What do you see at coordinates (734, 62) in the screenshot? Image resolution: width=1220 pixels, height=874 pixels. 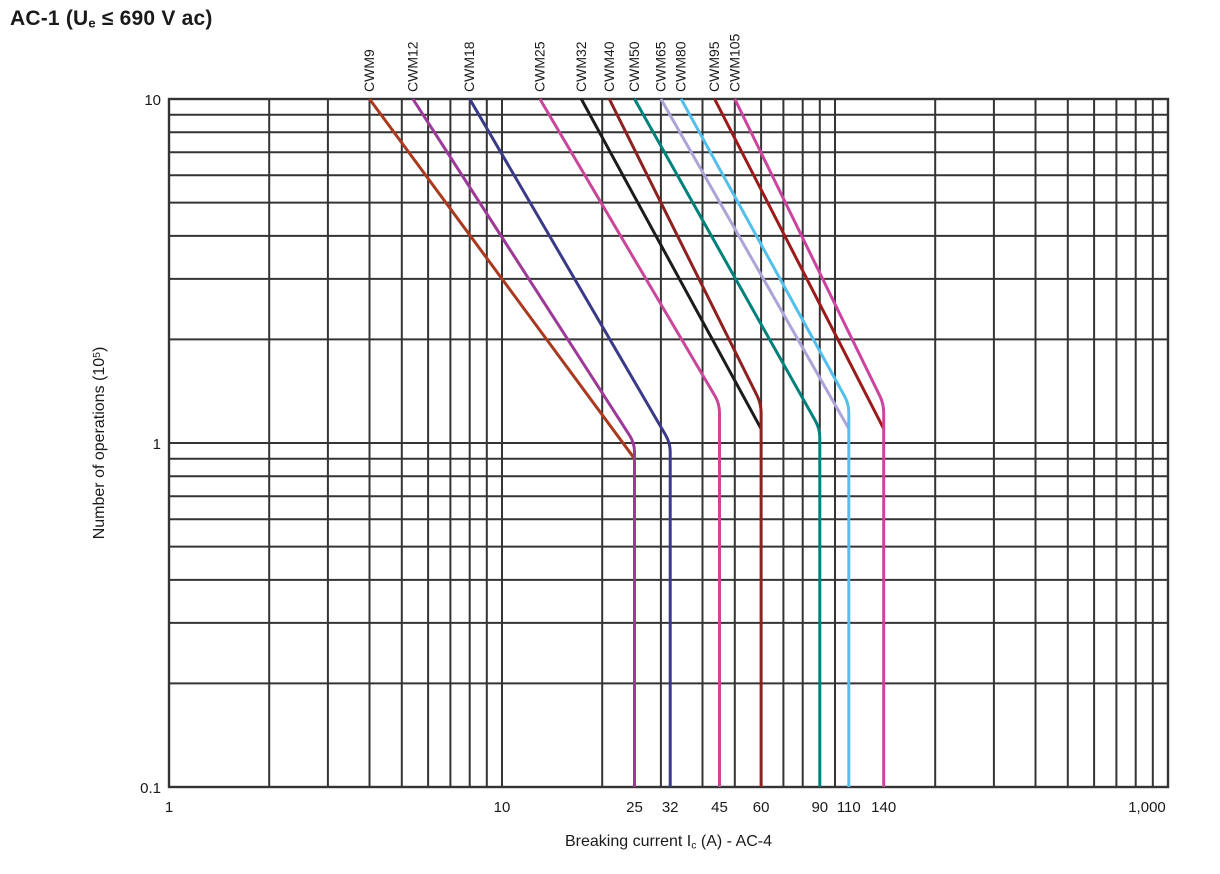 I see `curve-label-CWM105: CWM105` at bounding box center [734, 62].